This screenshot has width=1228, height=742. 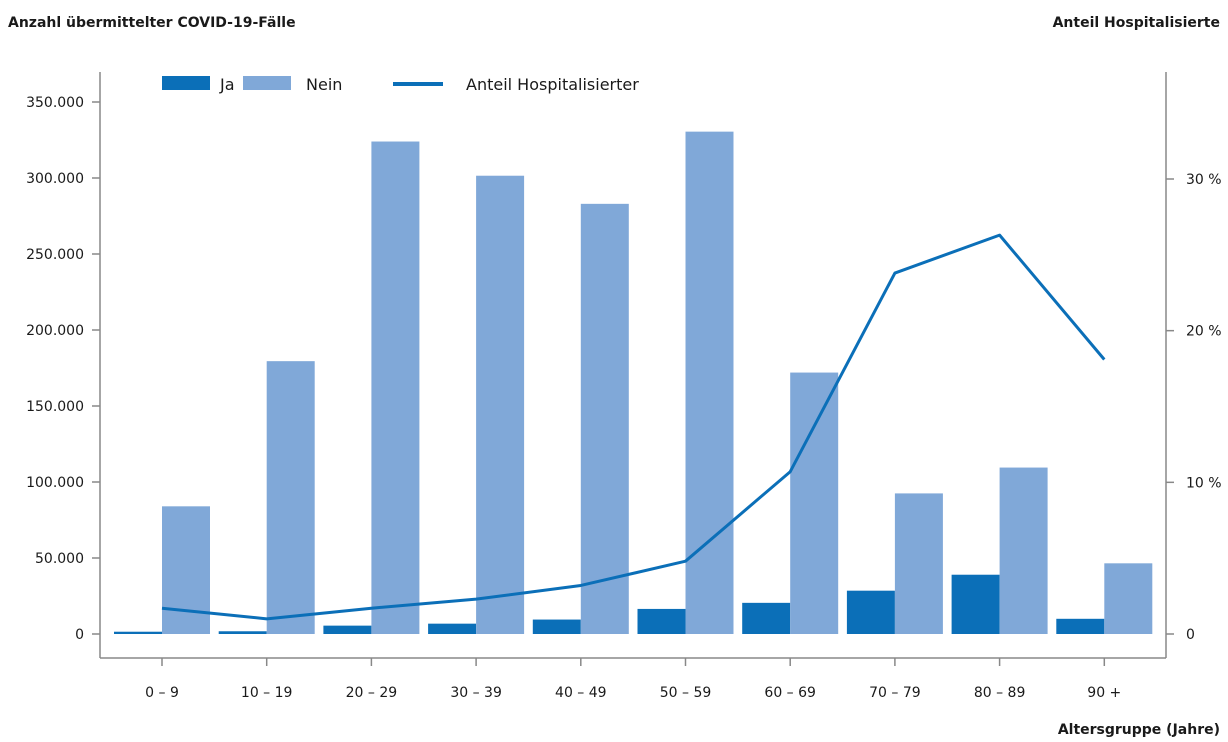 I want to click on x-tick-label: 70 – 79, so click(x=895, y=693).